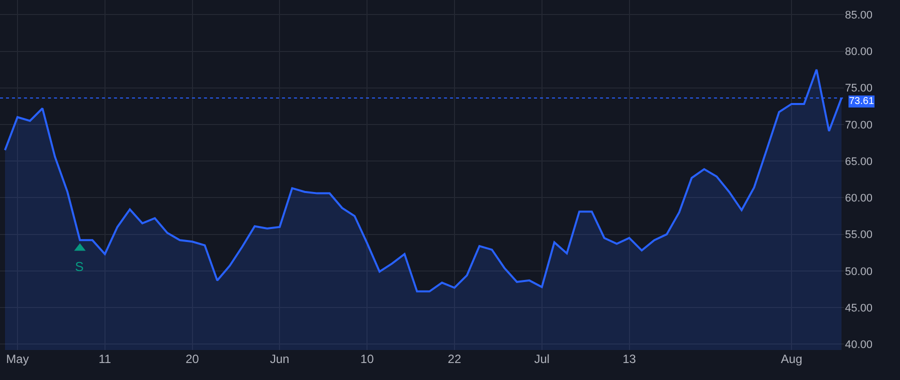  I want to click on annotation: S, so click(79, 266).